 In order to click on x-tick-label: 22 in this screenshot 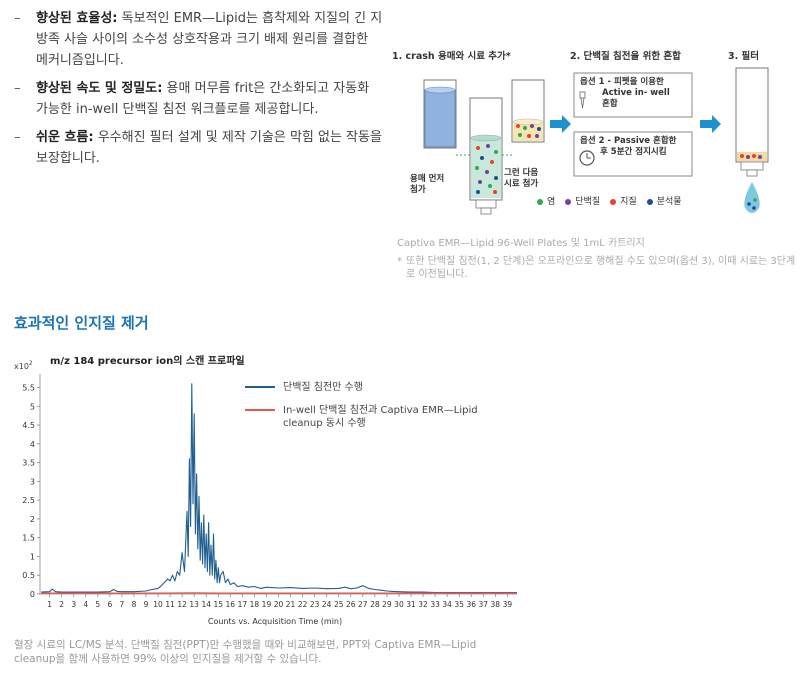, I will do `click(303, 604)`.